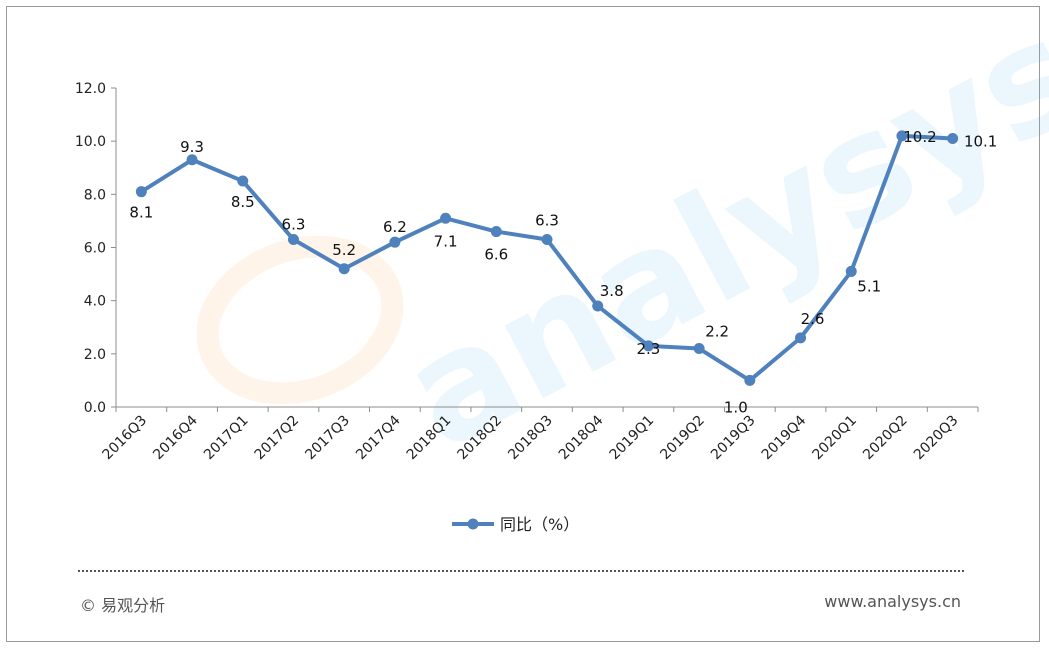  What do you see at coordinates (539, 524) in the screenshot?
I see `legend-label: 同比（%）` at bounding box center [539, 524].